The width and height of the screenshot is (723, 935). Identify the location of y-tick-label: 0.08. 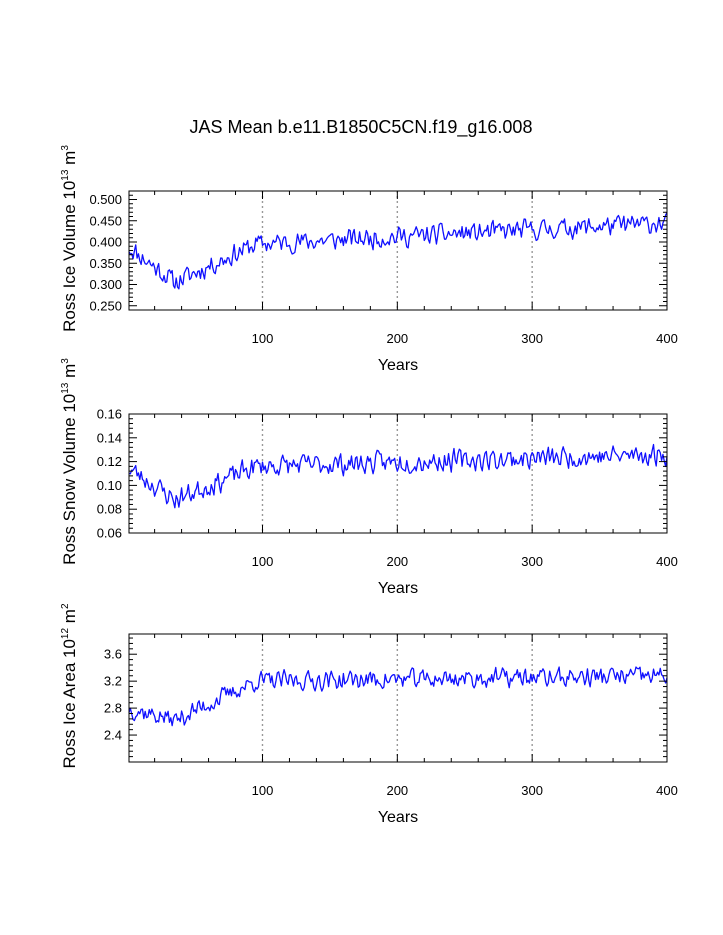
(109, 509).